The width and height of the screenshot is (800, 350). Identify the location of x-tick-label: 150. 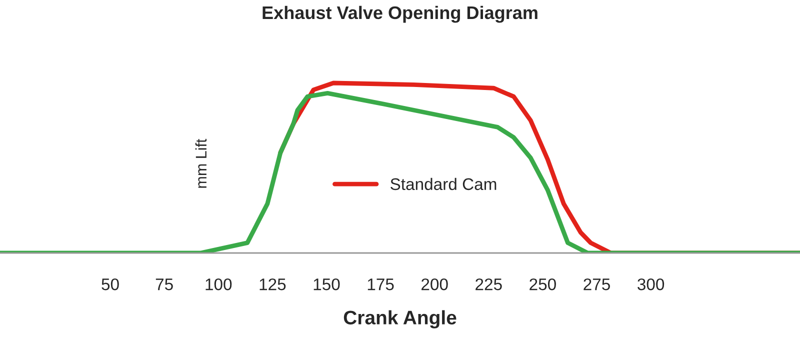
(327, 284).